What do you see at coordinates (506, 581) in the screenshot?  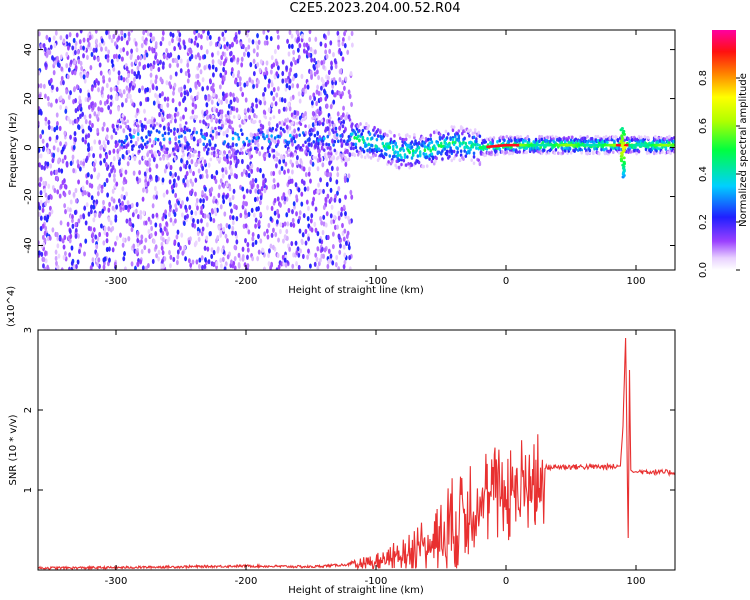 I see `x-tick-label: 0` at bounding box center [506, 581].